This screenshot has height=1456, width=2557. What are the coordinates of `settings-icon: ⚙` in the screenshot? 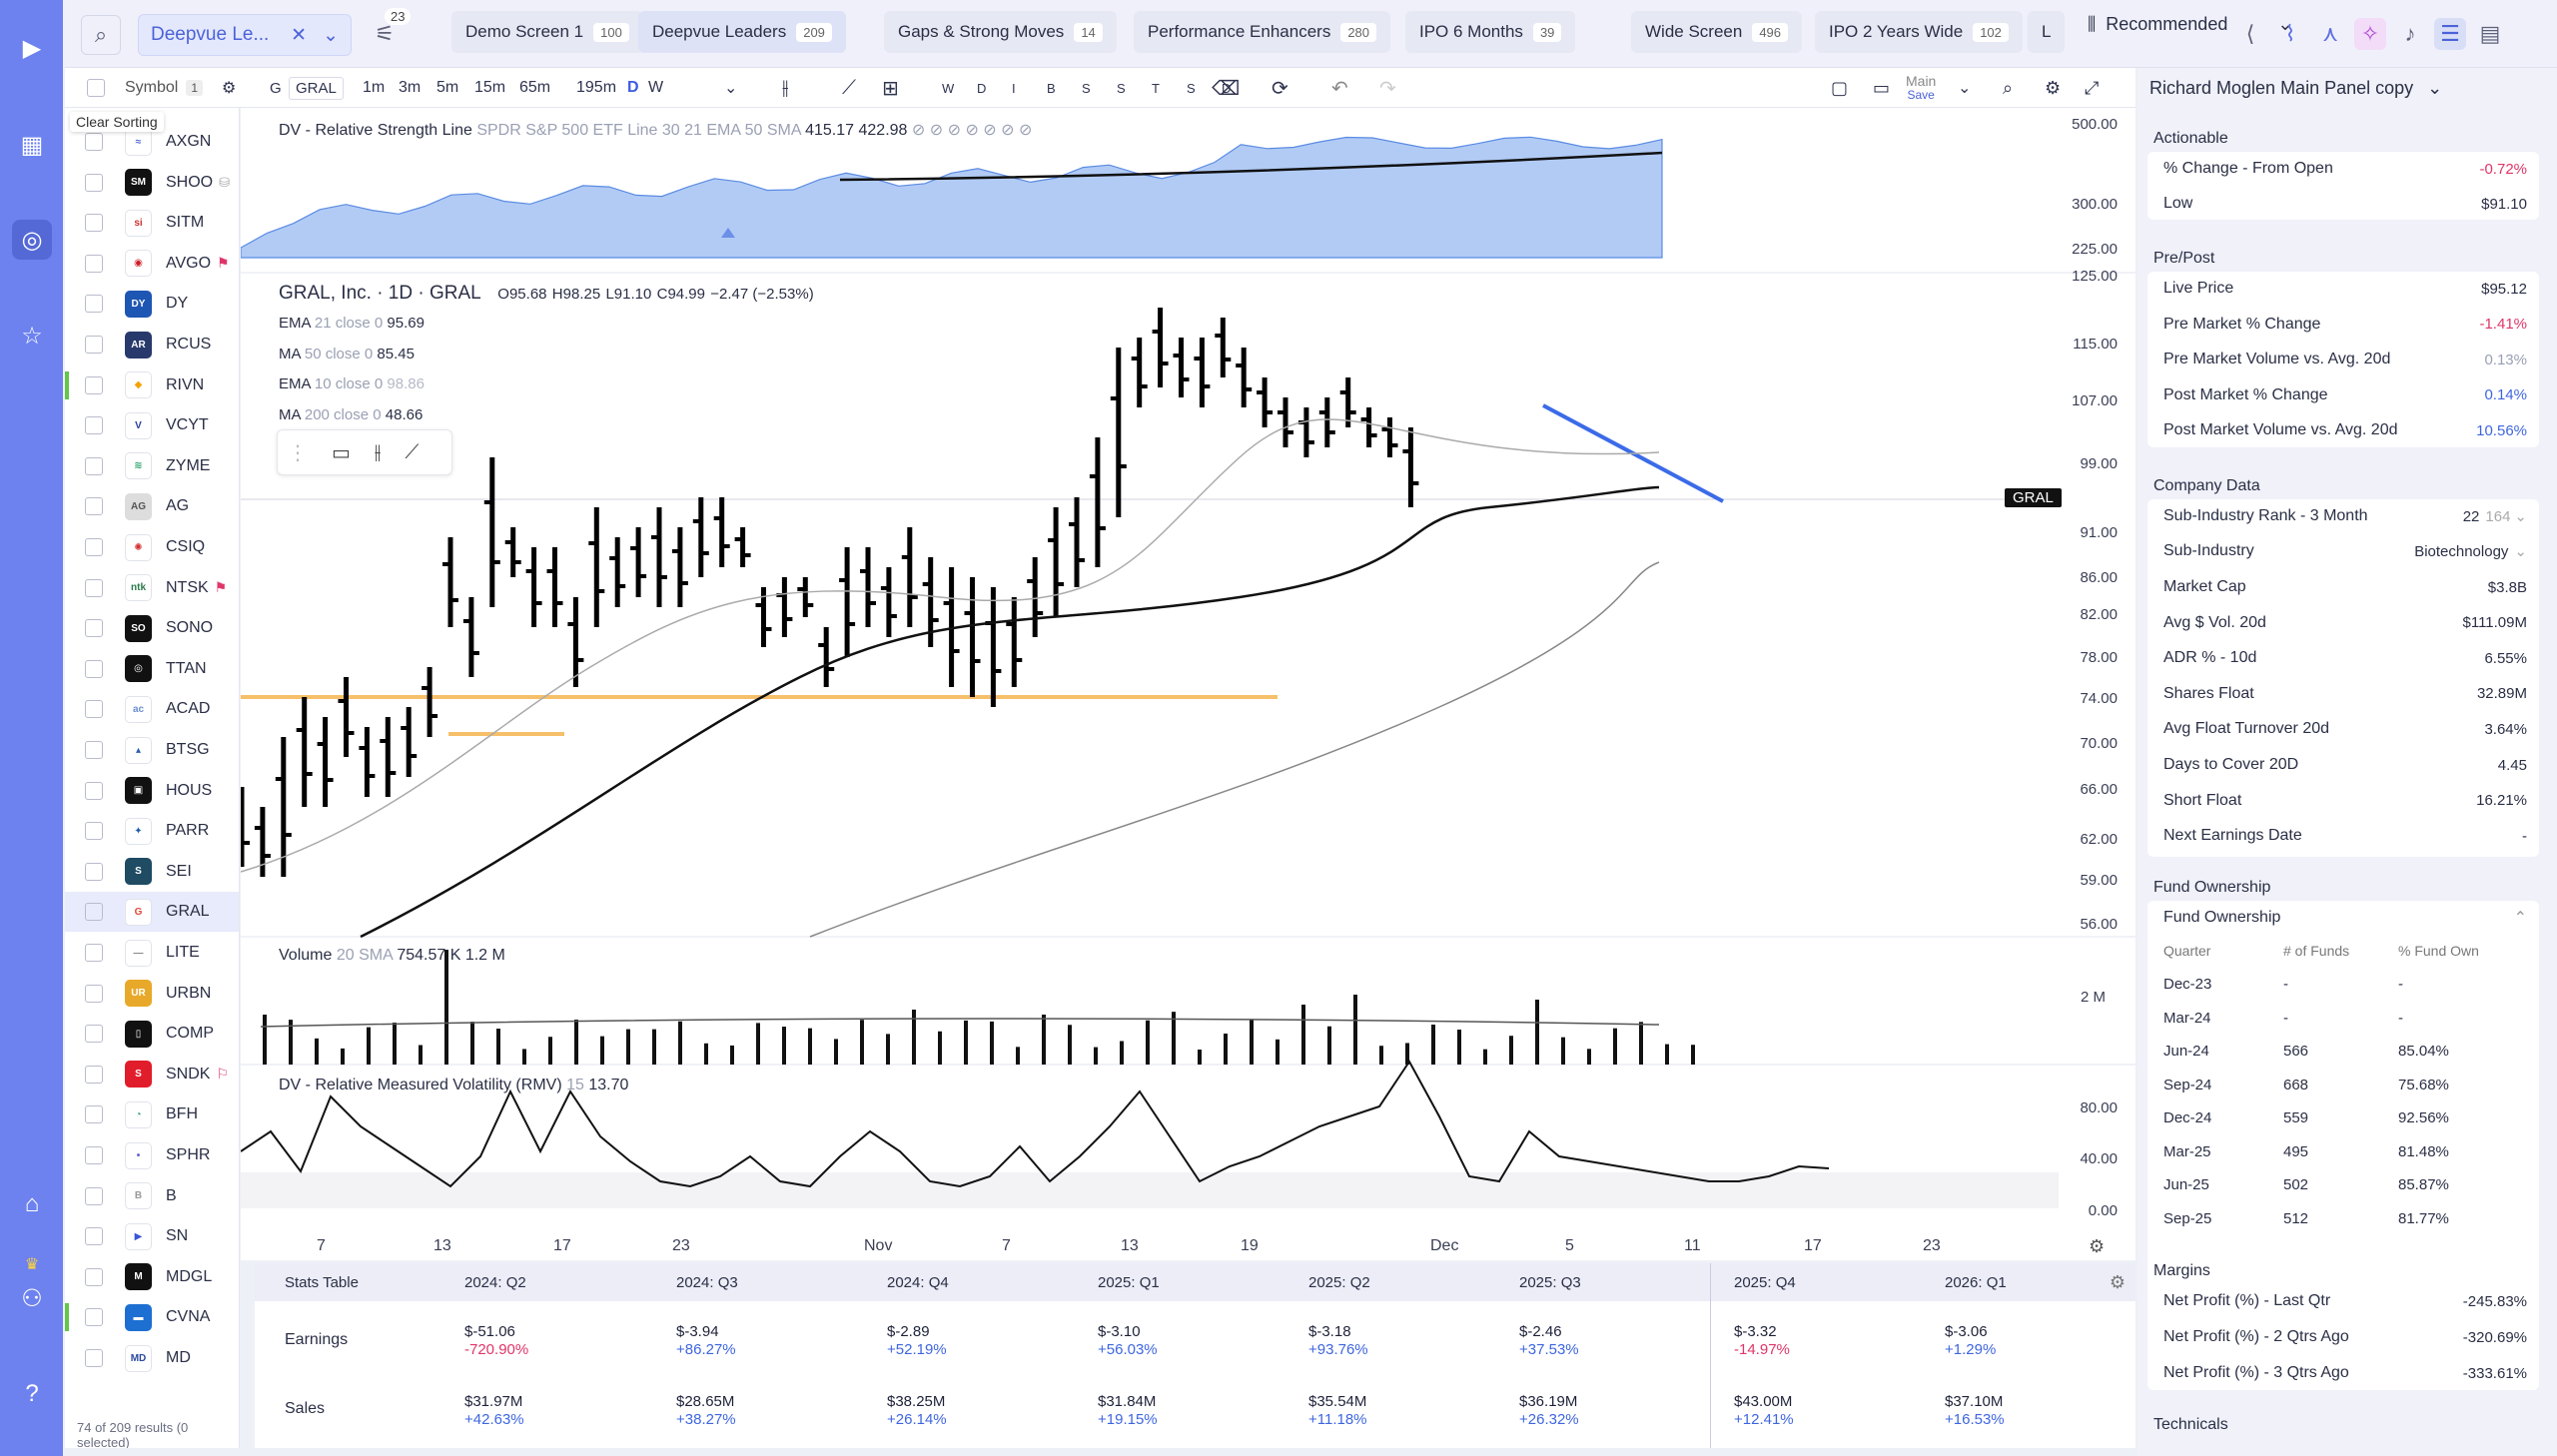 It's located at (2053, 87).